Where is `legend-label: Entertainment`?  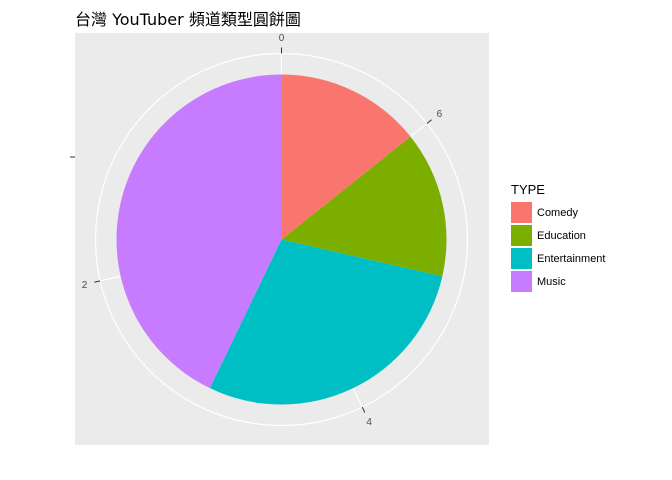
legend-label: Entertainment is located at coordinates (571, 258).